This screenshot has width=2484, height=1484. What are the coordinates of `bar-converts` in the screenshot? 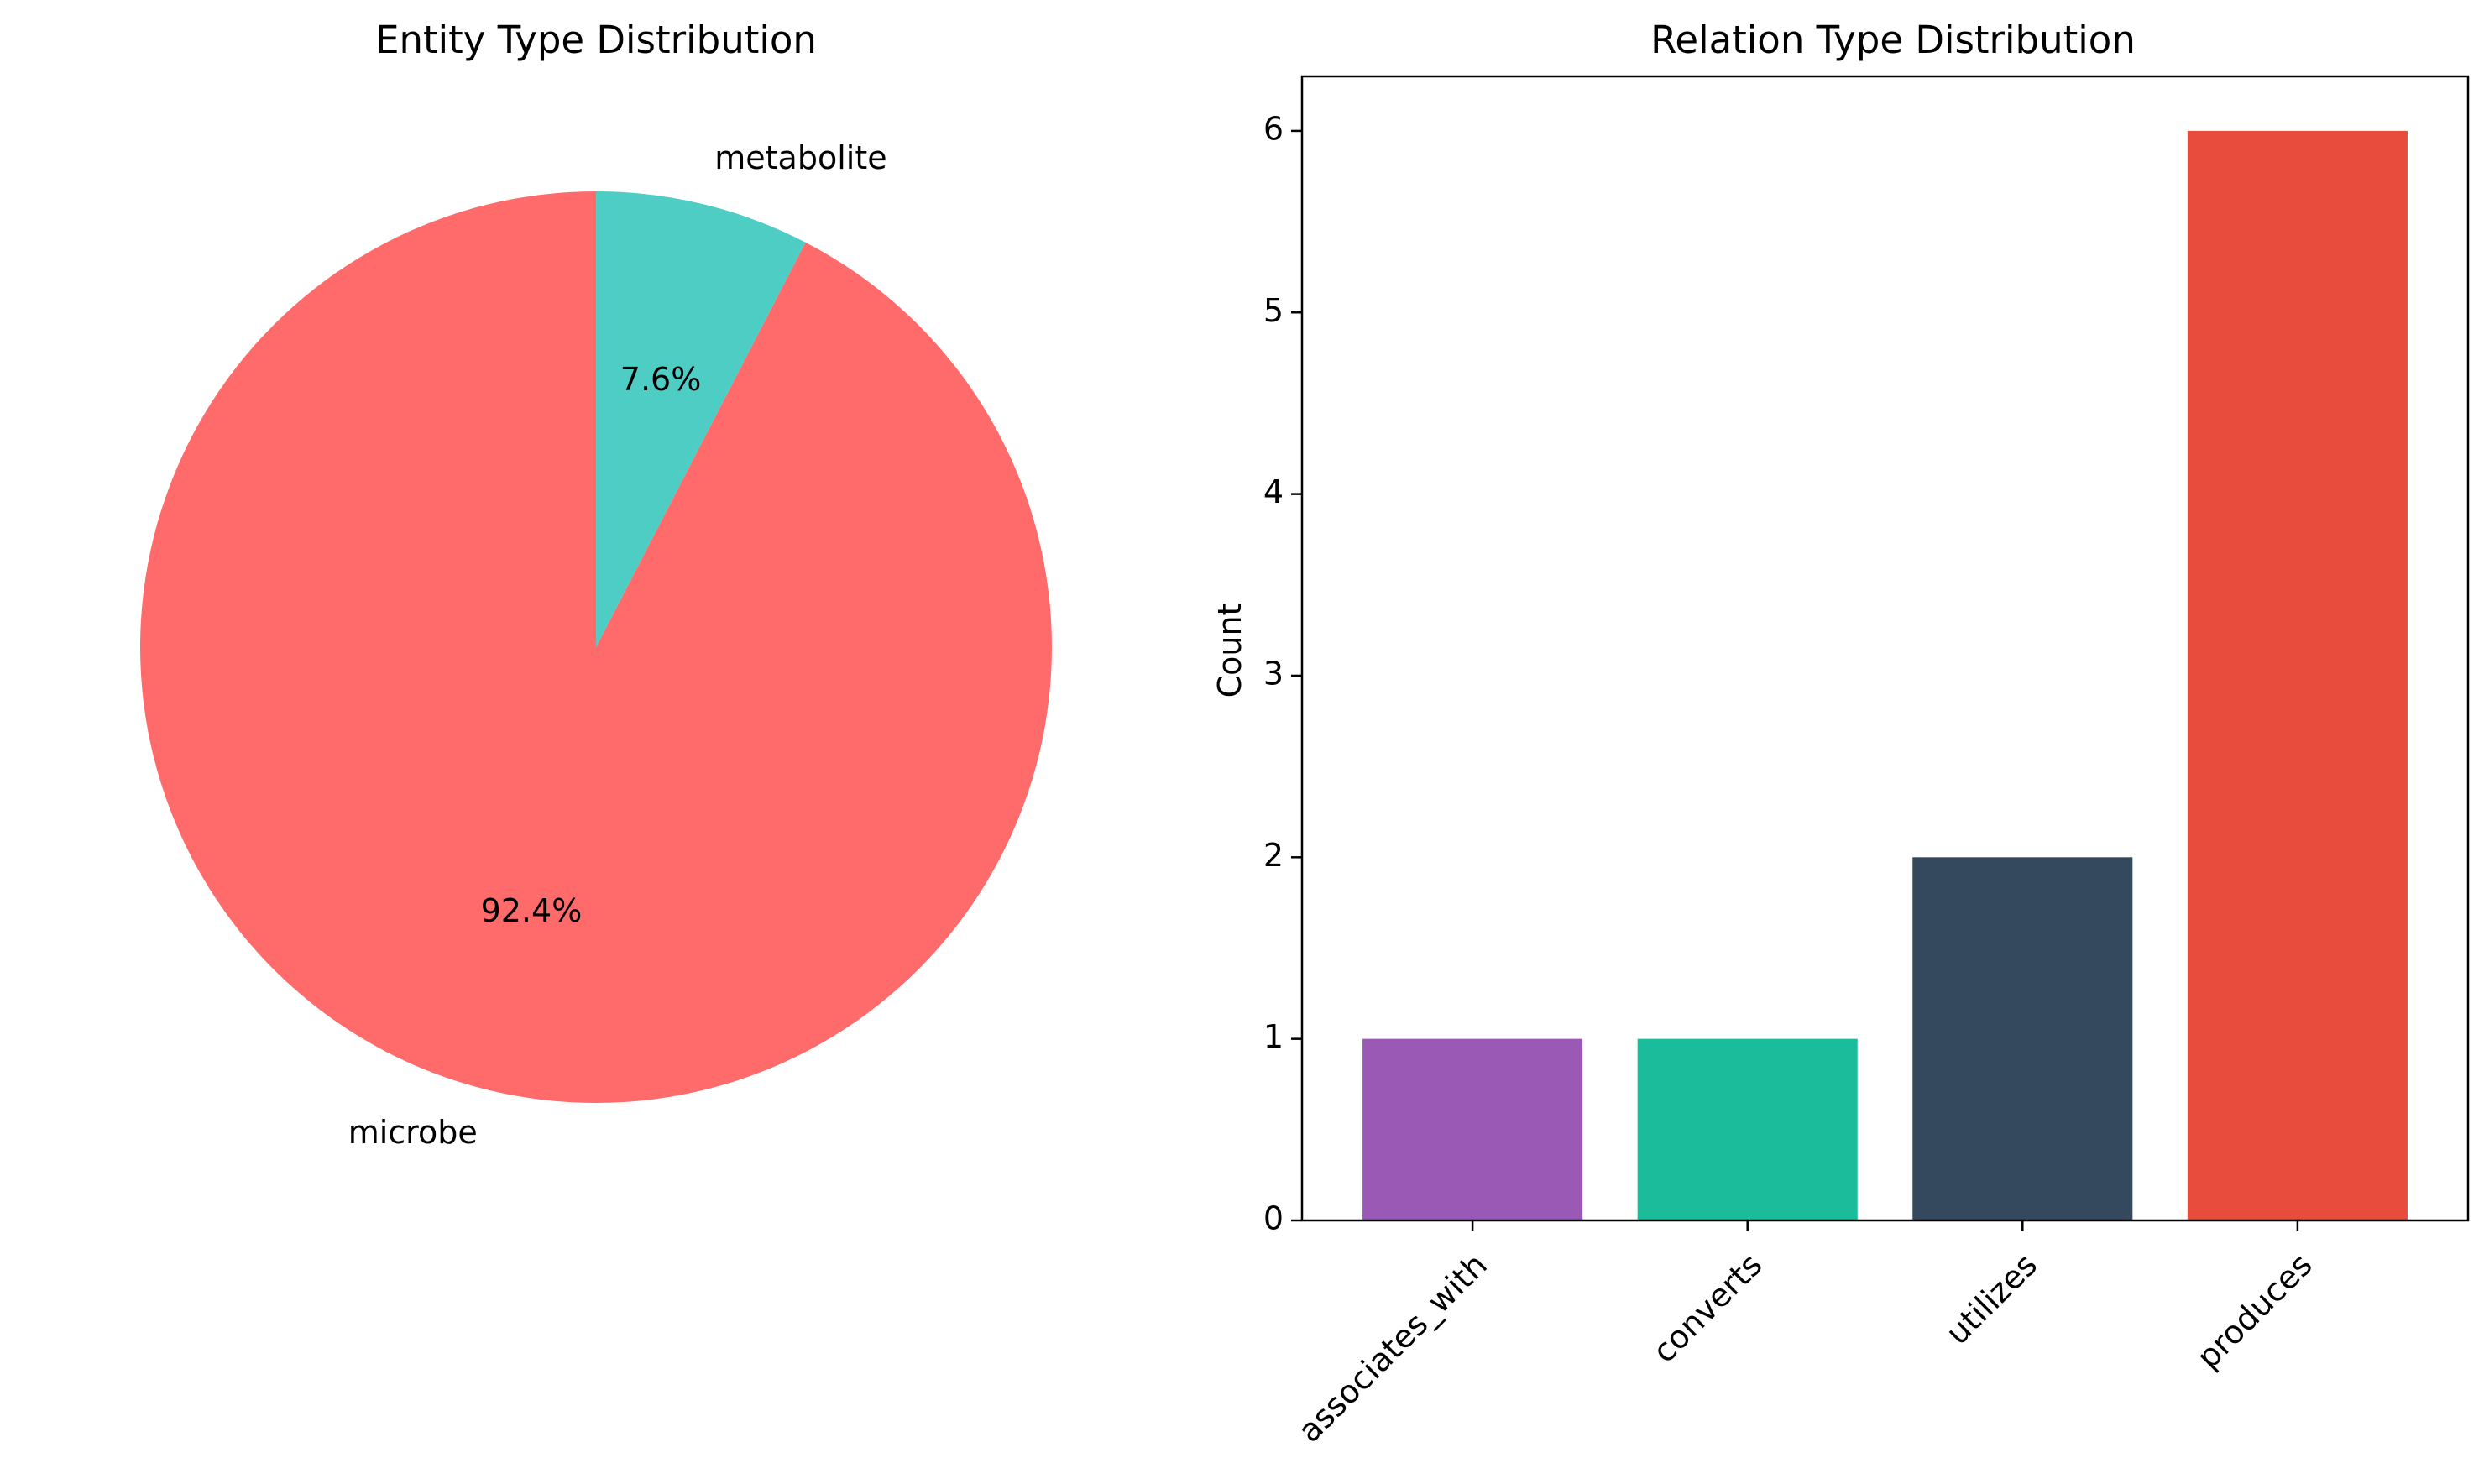 It's located at (1747, 1129).